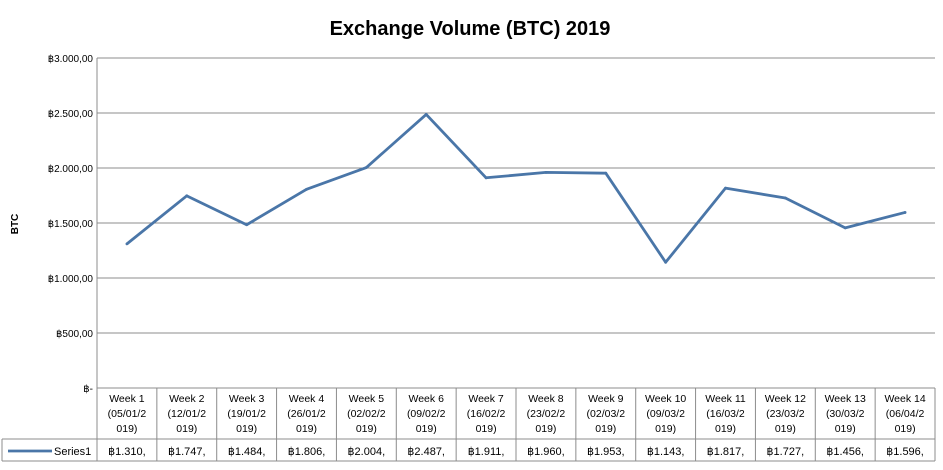 This screenshot has width=943, height=470. I want to click on category-label: Week 14, so click(904, 399).